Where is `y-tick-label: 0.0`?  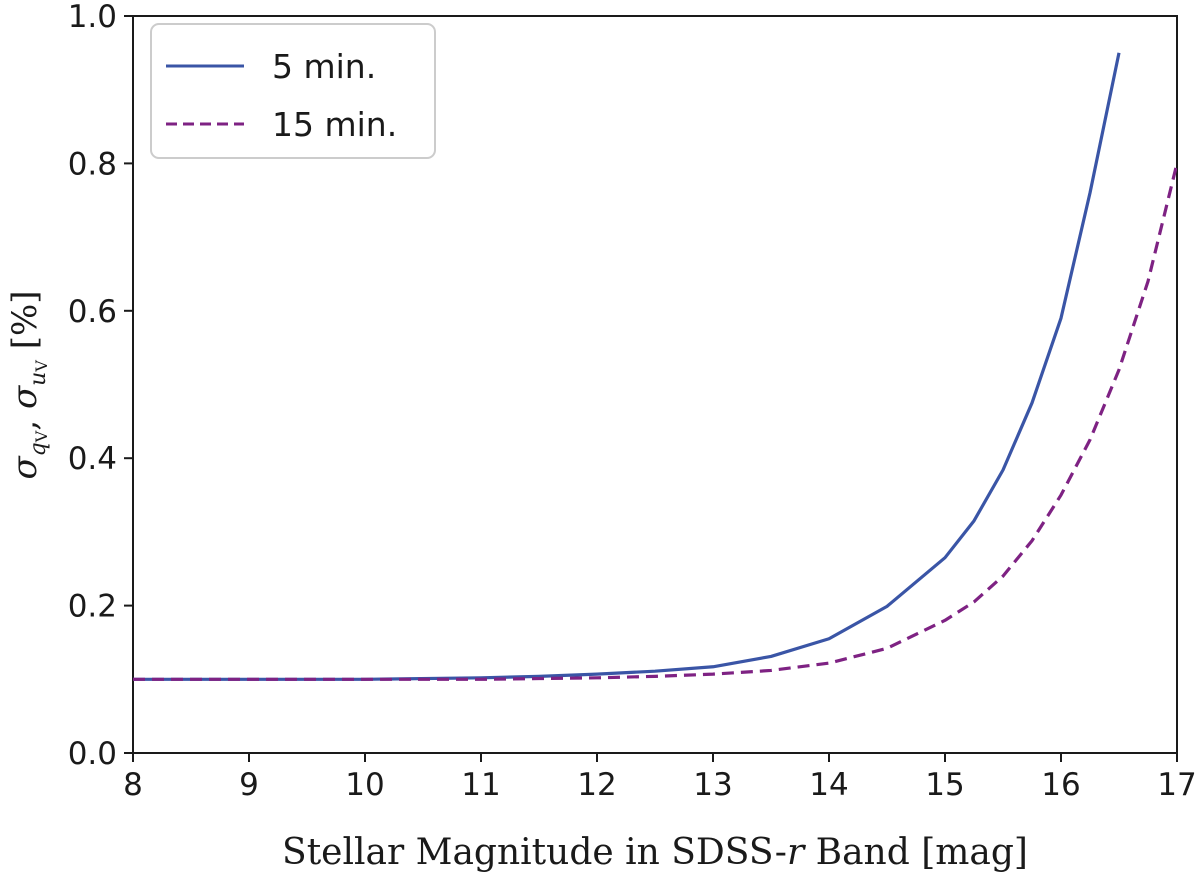 y-tick-label: 0.0 is located at coordinates (92, 754).